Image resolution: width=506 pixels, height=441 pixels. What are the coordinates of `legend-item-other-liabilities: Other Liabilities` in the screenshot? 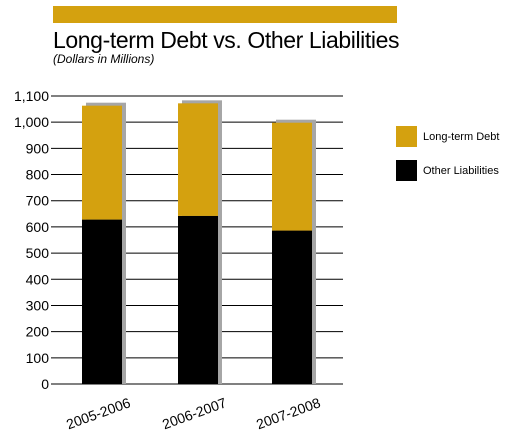 It's located at (447, 170).